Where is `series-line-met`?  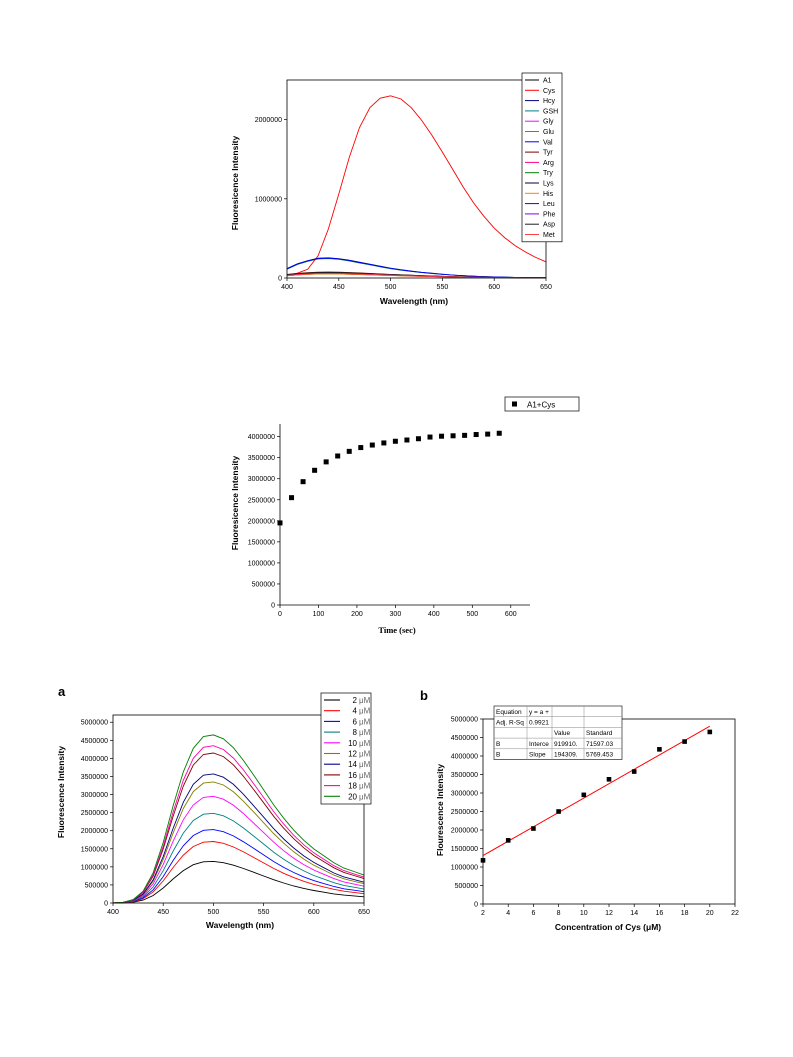 series-line-met is located at coordinates (416, 275).